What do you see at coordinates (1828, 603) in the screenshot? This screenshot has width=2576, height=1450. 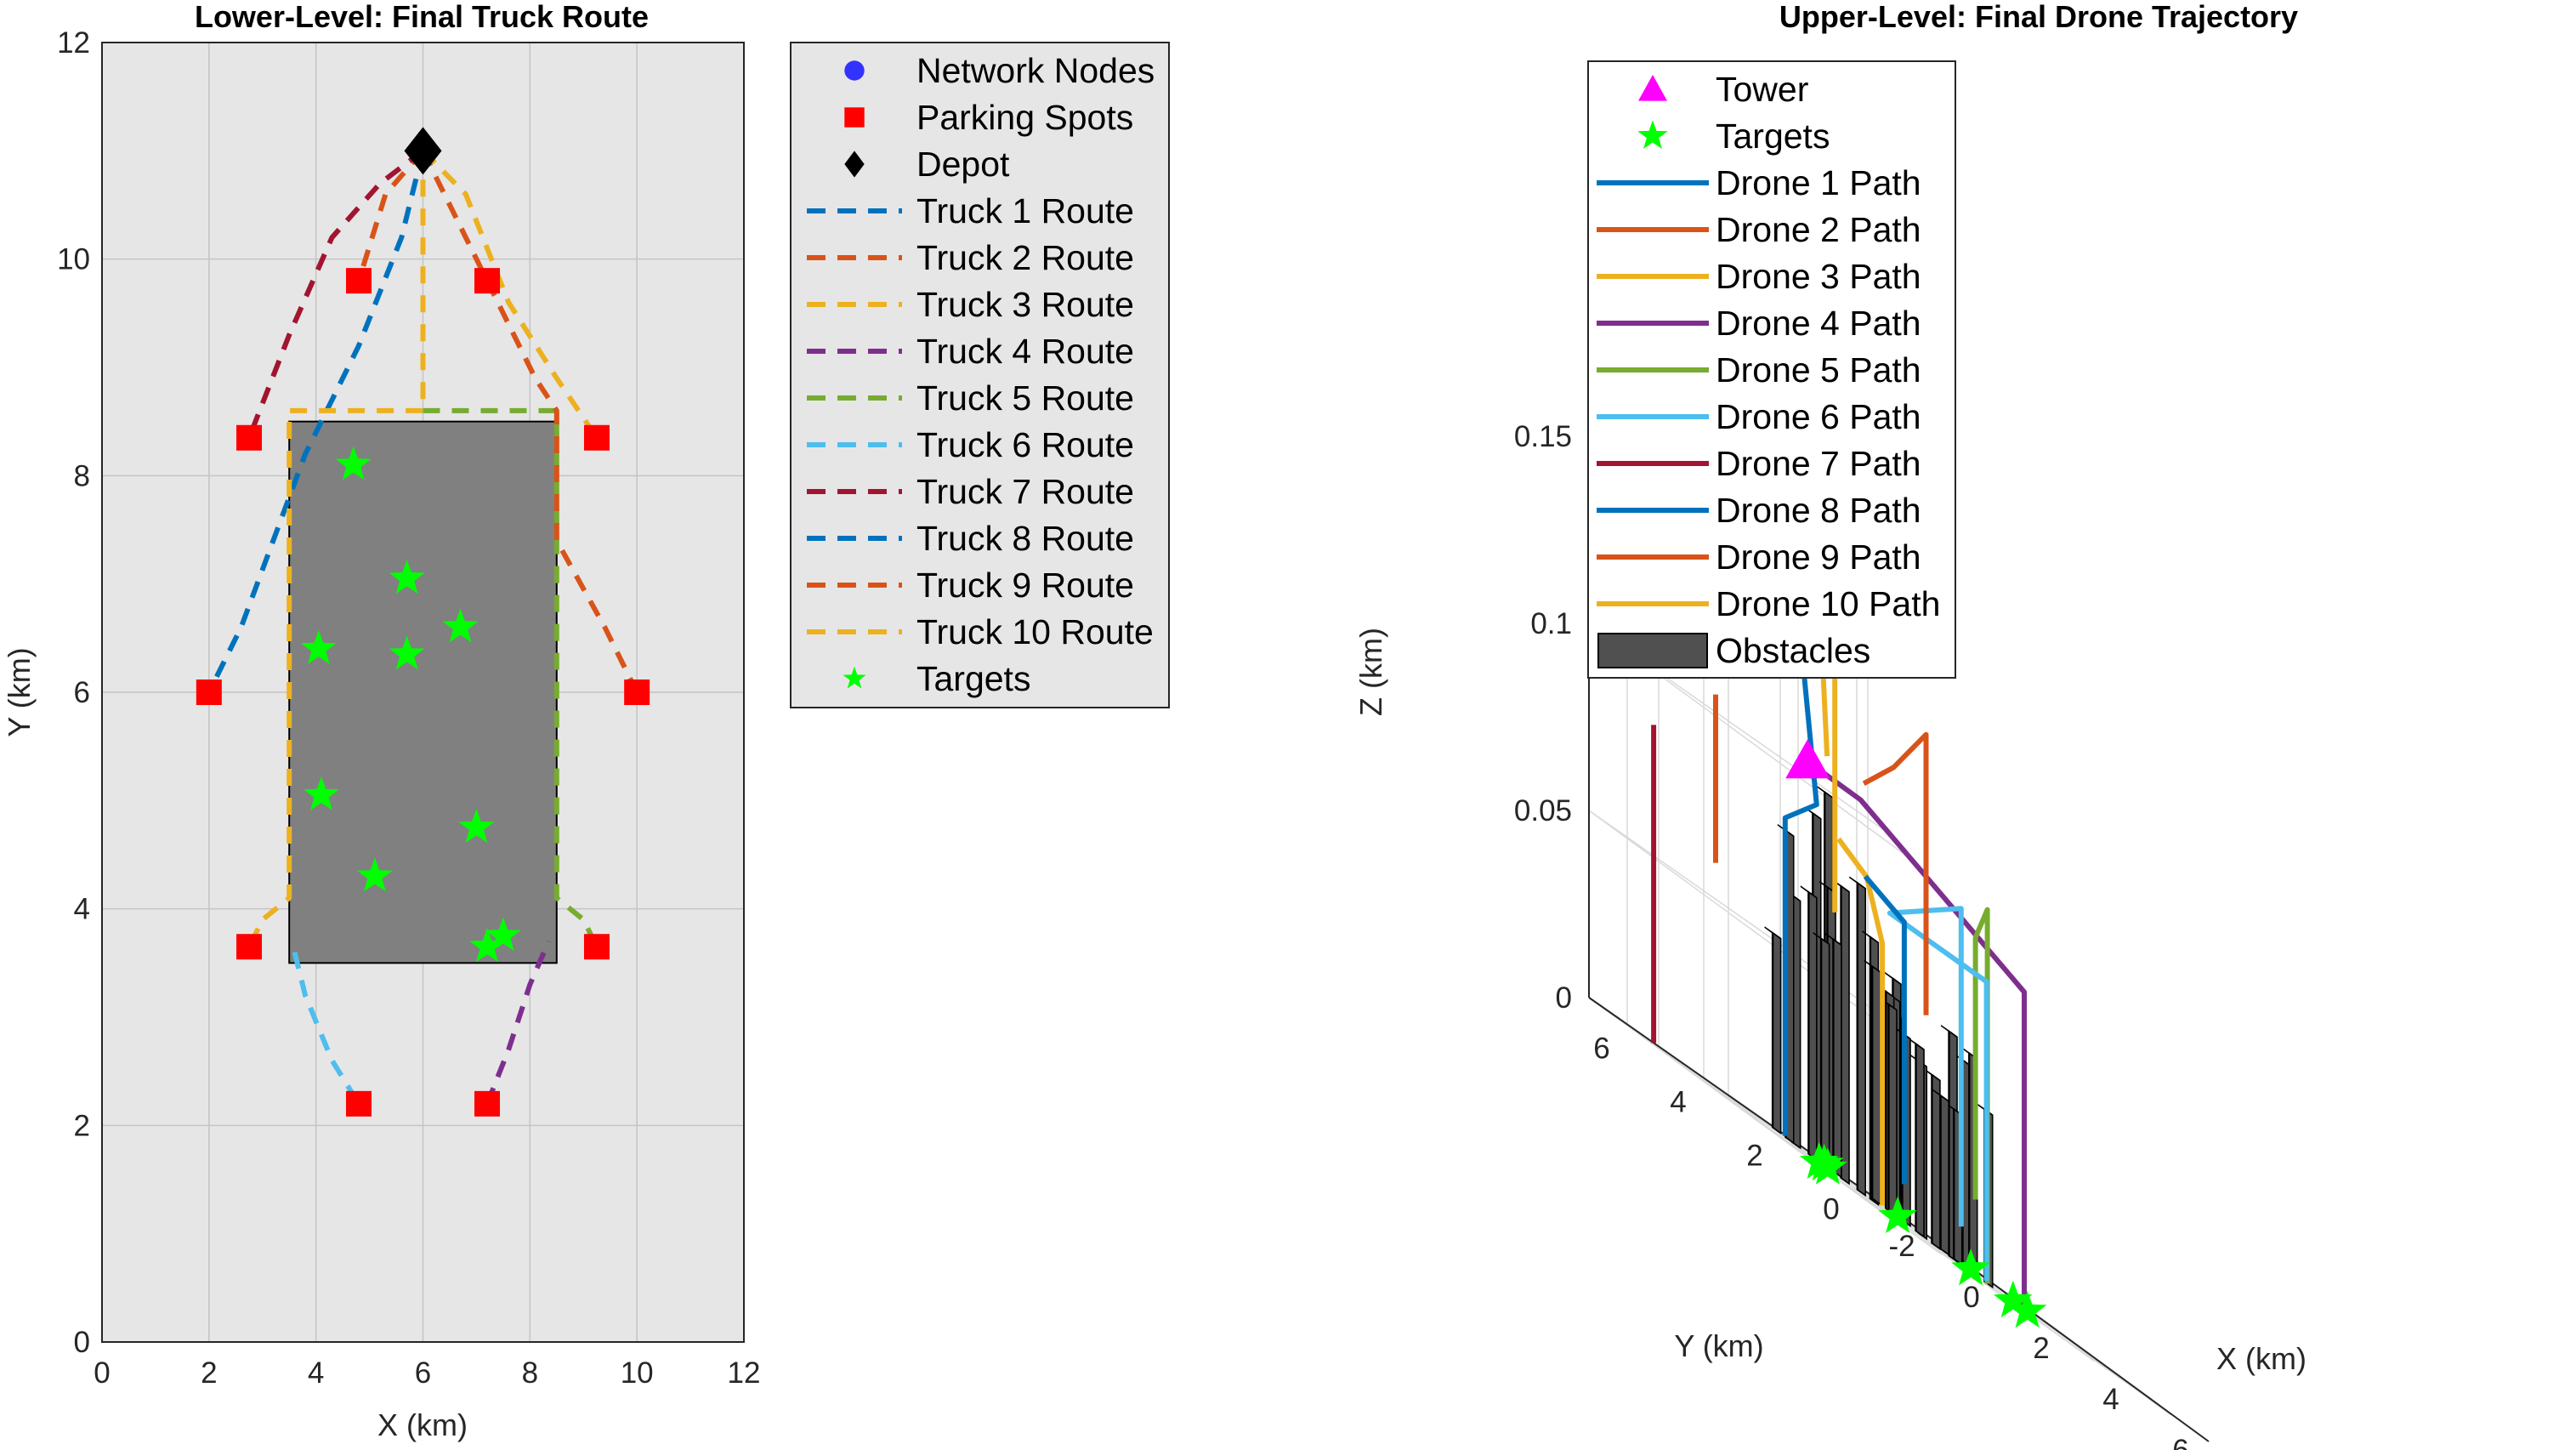 I see `drone-legend-label: Drone 10 Path` at bounding box center [1828, 603].